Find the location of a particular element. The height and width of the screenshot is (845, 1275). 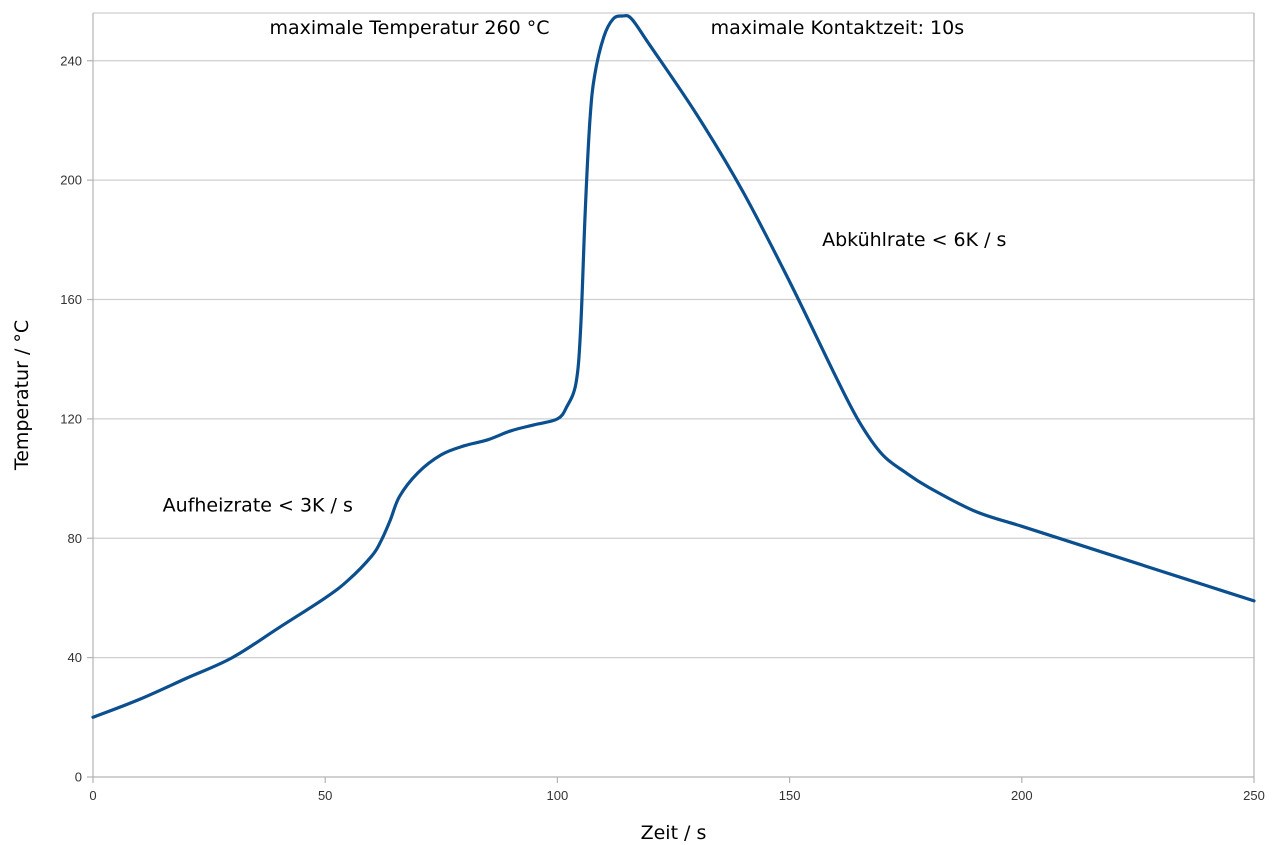

y-tick-label: 200 is located at coordinates (71, 180).